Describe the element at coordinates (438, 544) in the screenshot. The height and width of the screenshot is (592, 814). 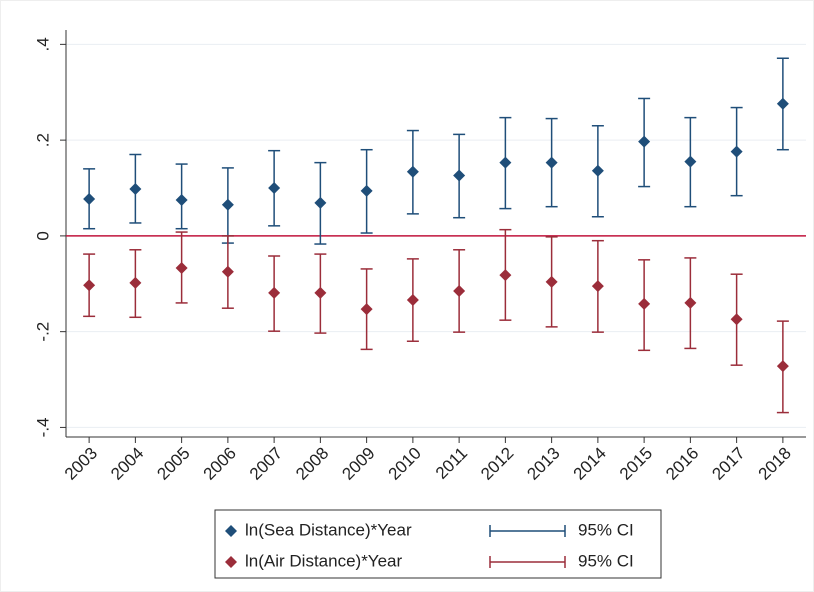
I see `legend-box` at that location.